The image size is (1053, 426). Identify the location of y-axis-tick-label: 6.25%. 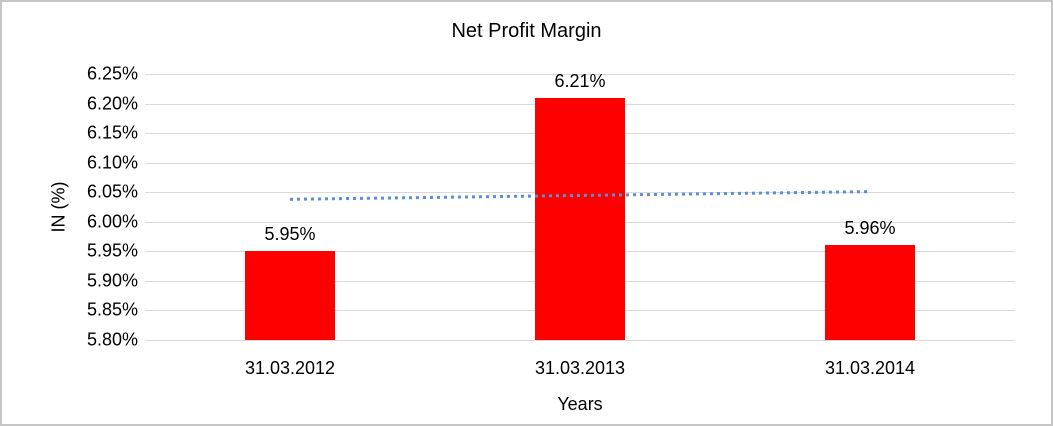
(112, 73).